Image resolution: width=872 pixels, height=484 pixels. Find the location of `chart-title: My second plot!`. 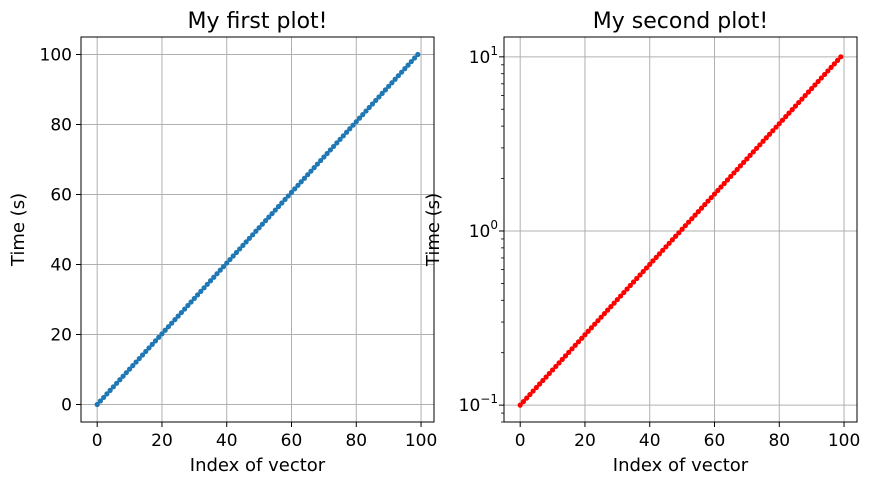

chart-title: My second plot! is located at coordinates (680, 21).